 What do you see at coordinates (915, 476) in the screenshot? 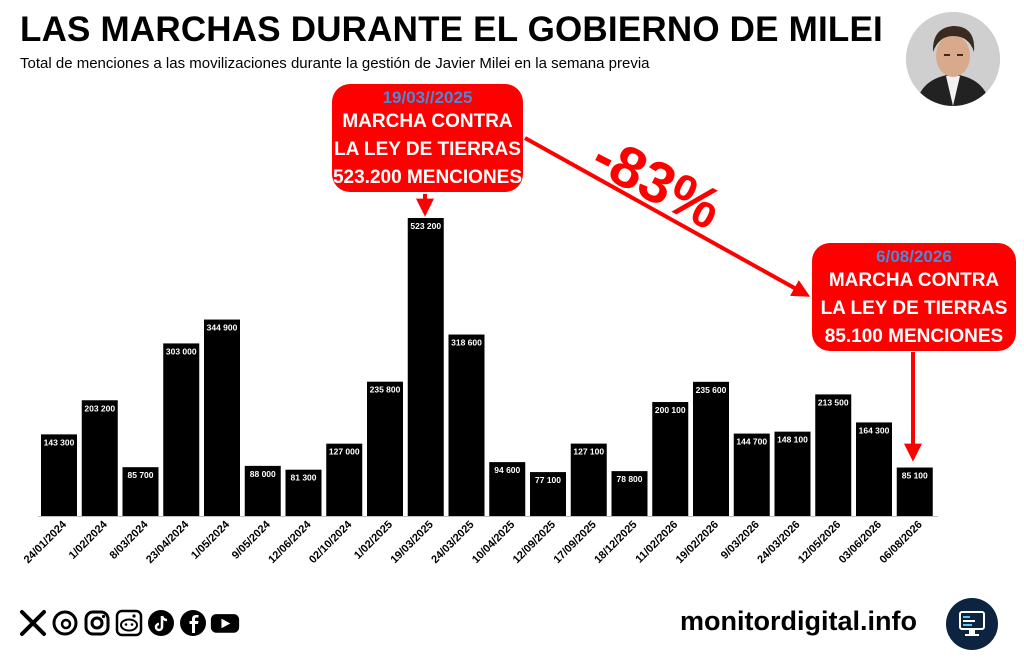
I see `bar-value-label: 85 100` at bounding box center [915, 476].